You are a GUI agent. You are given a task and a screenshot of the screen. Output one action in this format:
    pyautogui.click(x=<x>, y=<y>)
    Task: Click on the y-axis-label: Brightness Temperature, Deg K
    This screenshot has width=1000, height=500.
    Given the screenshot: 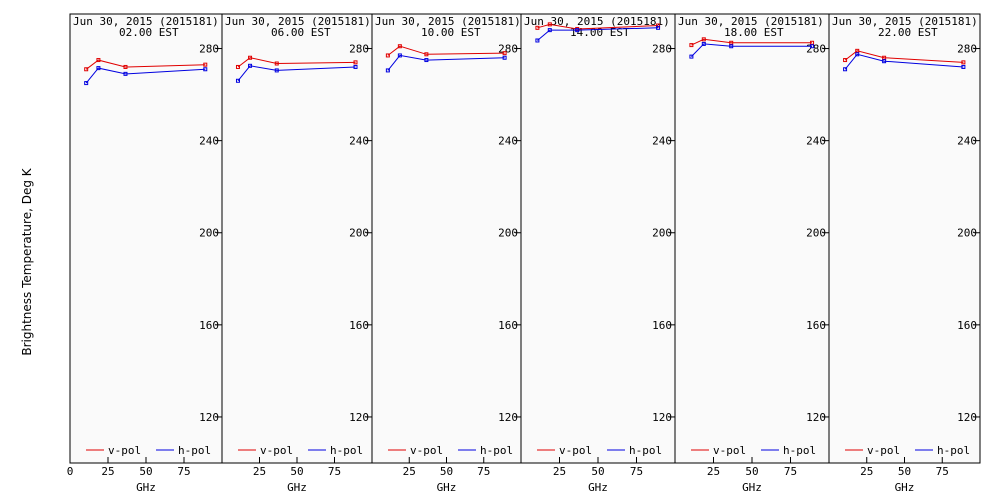 What is the action you would take?
    pyautogui.click(x=27, y=261)
    